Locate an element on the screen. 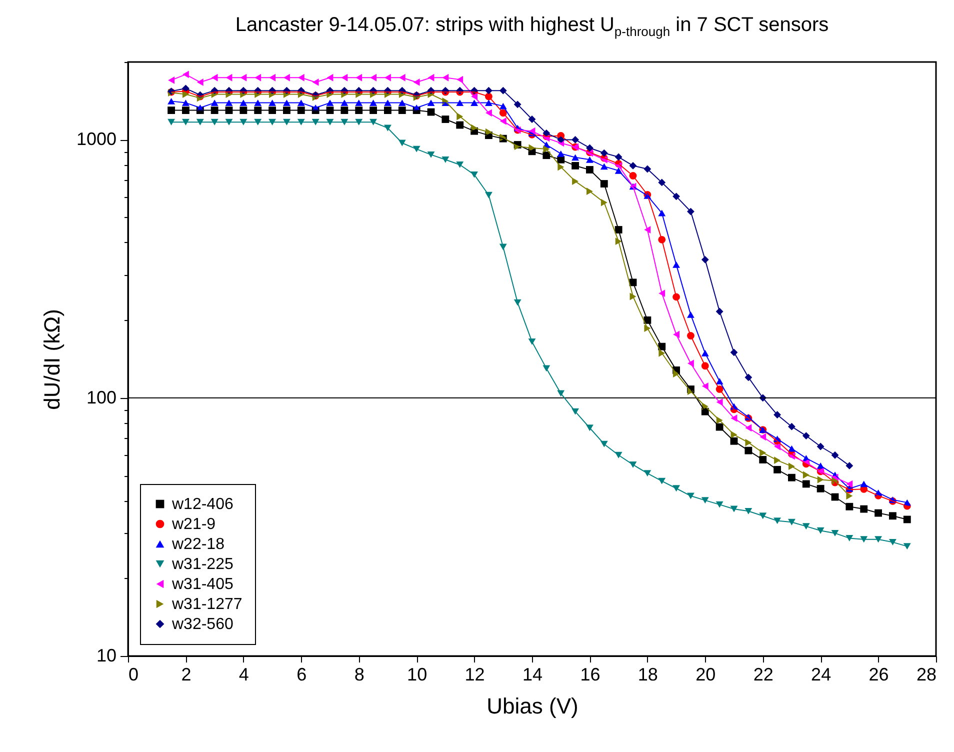  x-tick-label: 18 is located at coordinates (648, 674).